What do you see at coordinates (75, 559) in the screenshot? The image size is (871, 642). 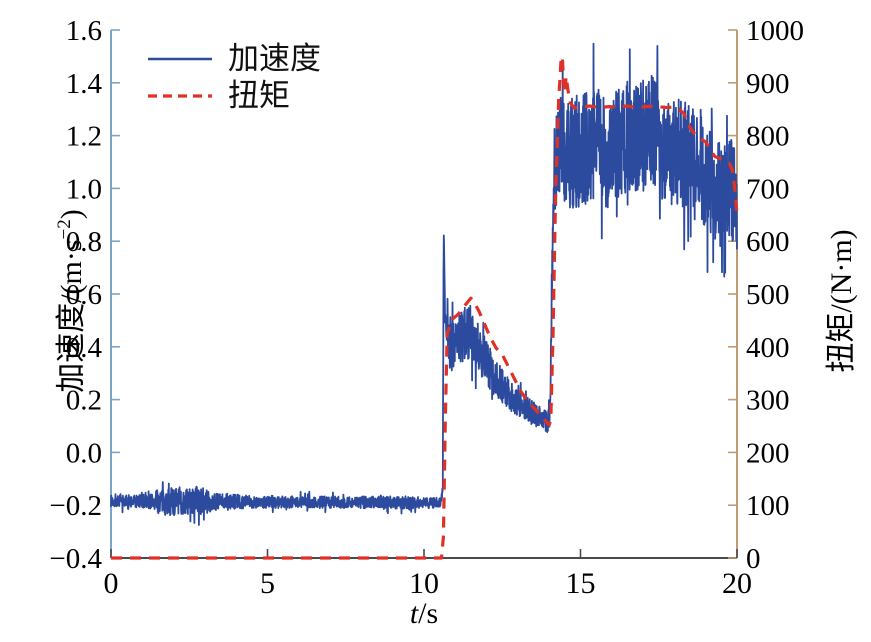 I see `left-axis-tick-label: −0.4` at bounding box center [75, 559].